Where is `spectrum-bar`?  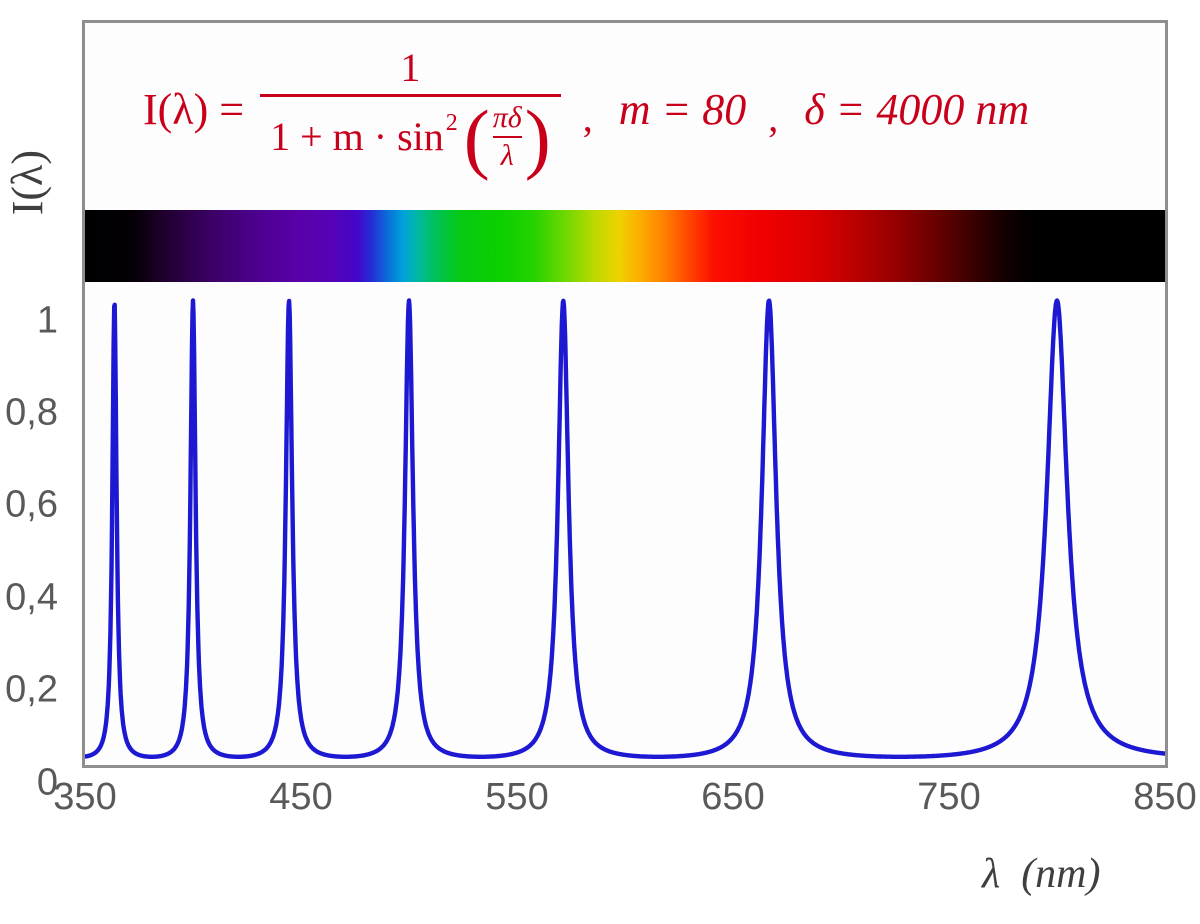 spectrum-bar is located at coordinates (625, 246).